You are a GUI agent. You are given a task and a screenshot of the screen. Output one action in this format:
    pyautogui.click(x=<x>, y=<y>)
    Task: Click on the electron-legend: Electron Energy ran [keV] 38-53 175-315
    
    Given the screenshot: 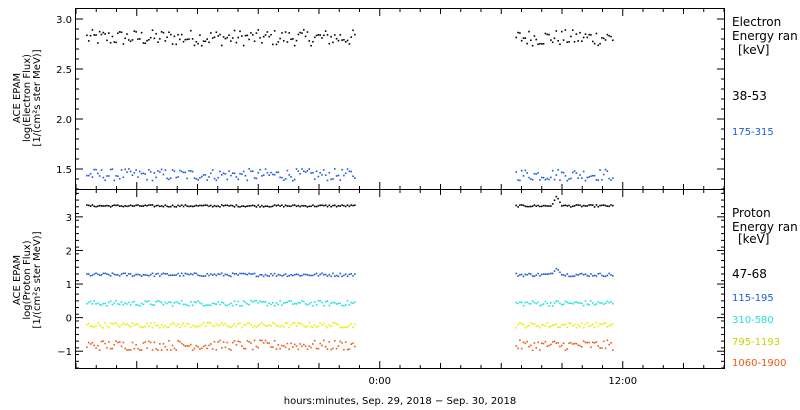 What is the action you would take?
    pyautogui.click(x=765, y=76)
    